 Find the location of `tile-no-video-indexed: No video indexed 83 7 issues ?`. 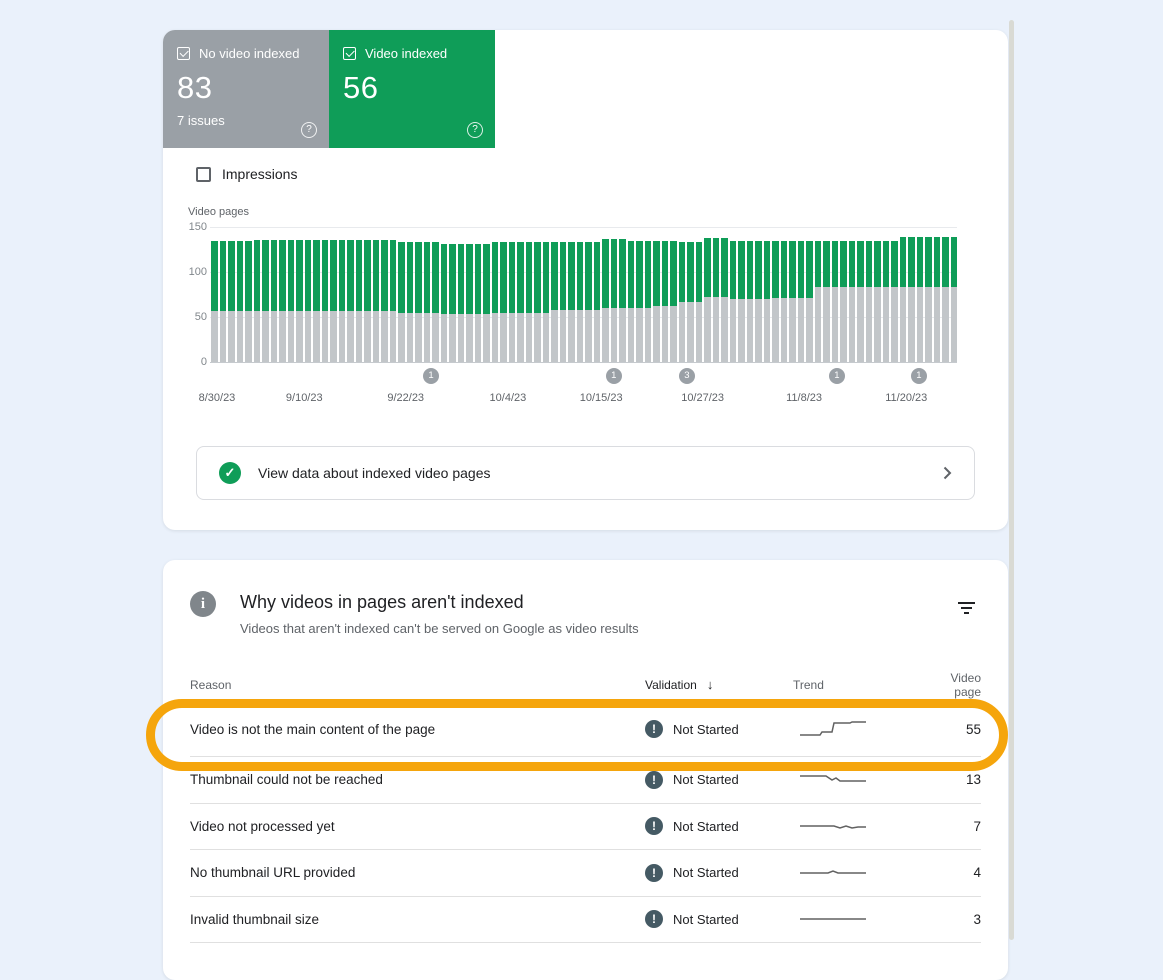

tile-no-video-indexed: No video indexed 83 7 issues ? is located at coordinates (246, 89).